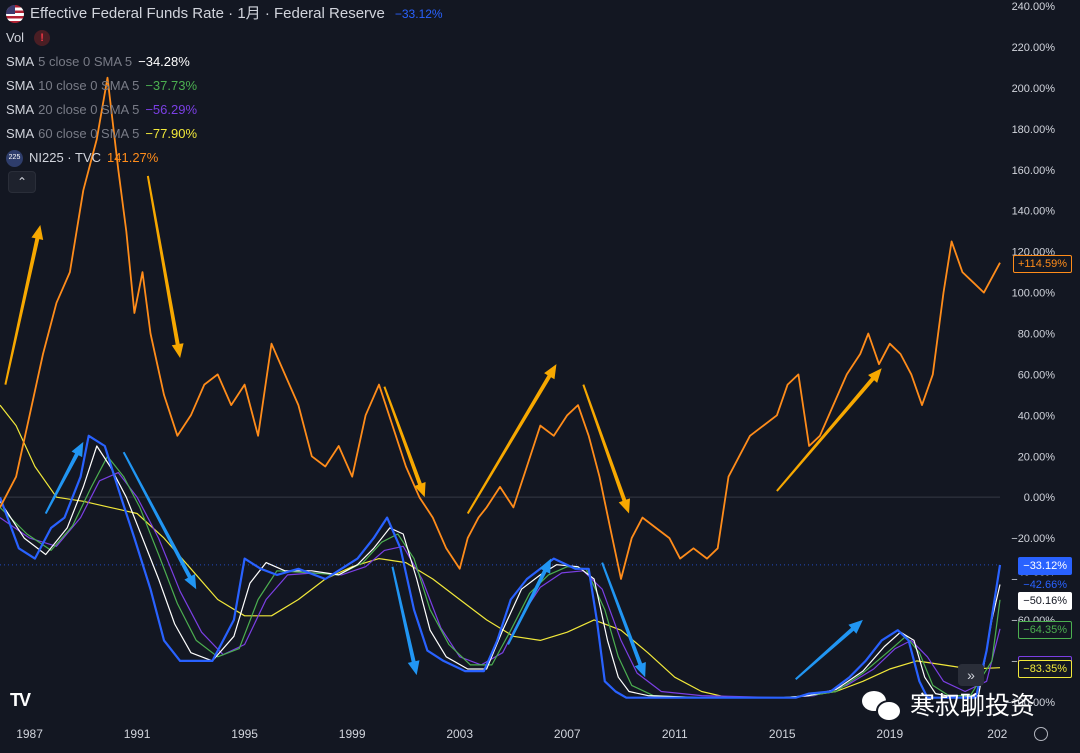 The width and height of the screenshot is (1080, 753). What do you see at coordinates (171, 133) in the screenshot?
I see `sma-value: −77.90%` at bounding box center [171, 133].